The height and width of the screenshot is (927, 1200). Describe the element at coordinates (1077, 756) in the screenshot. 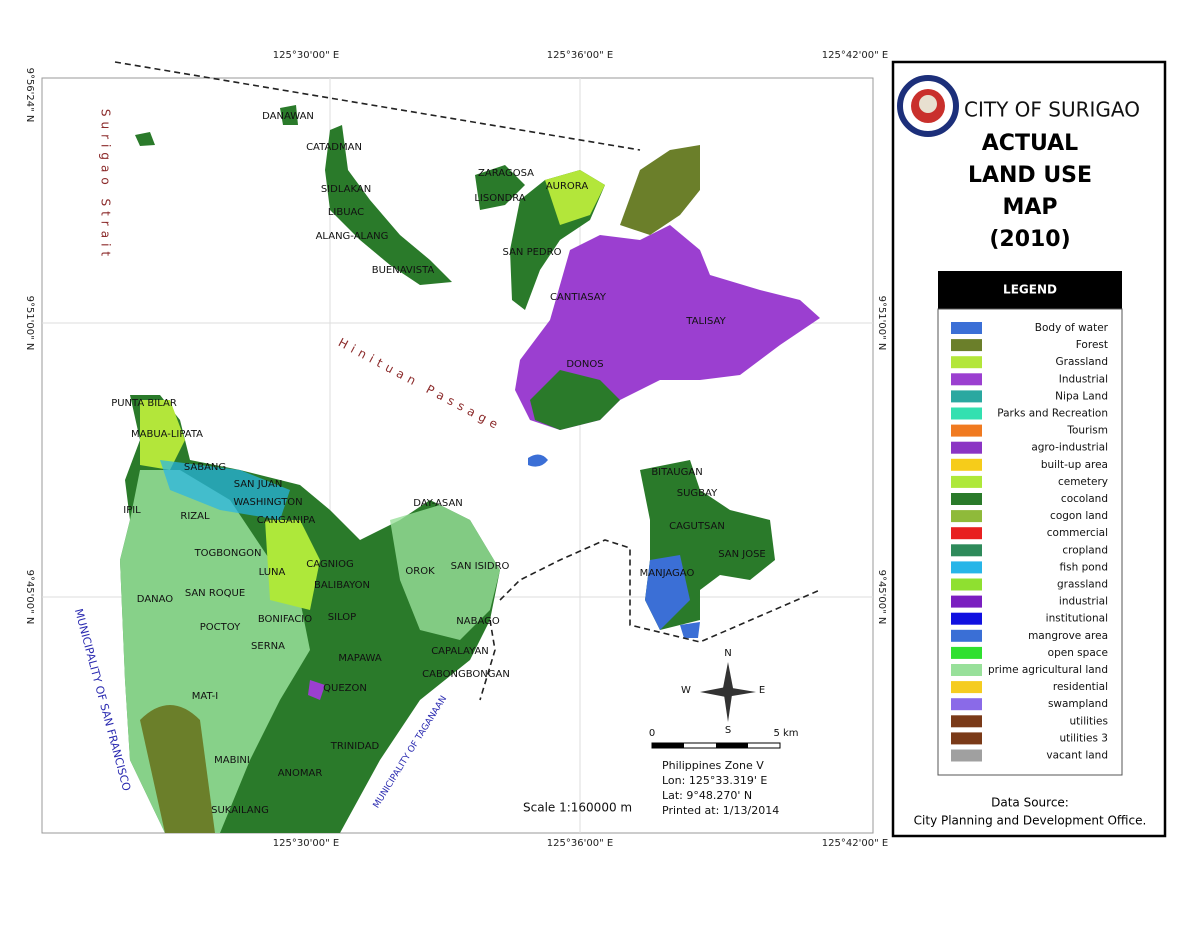

I see `legend-label: vacant land` at that location.